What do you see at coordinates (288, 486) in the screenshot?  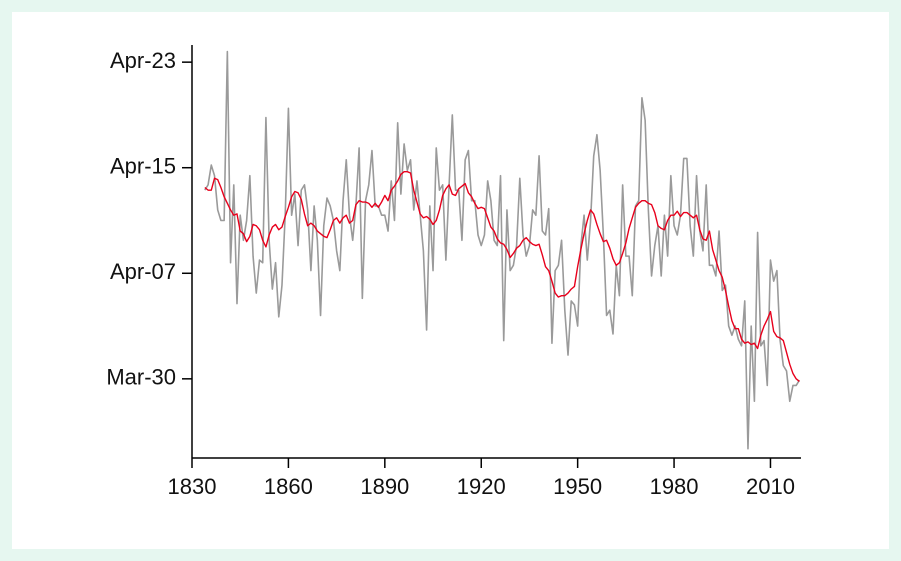 I see `x-tick-label: 1860` at bounding box center [288, 486].